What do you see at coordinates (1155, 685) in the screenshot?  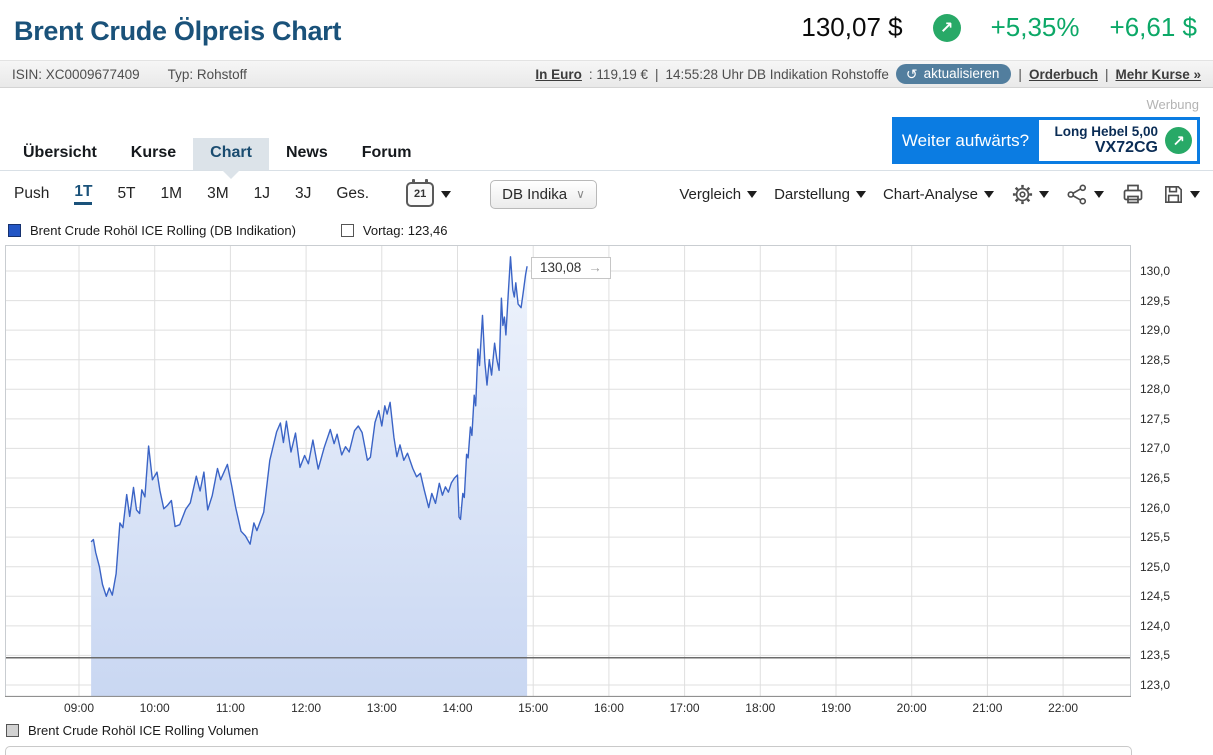 I see `y-tick-label: 123,0` at bounding box center [1155, 685].